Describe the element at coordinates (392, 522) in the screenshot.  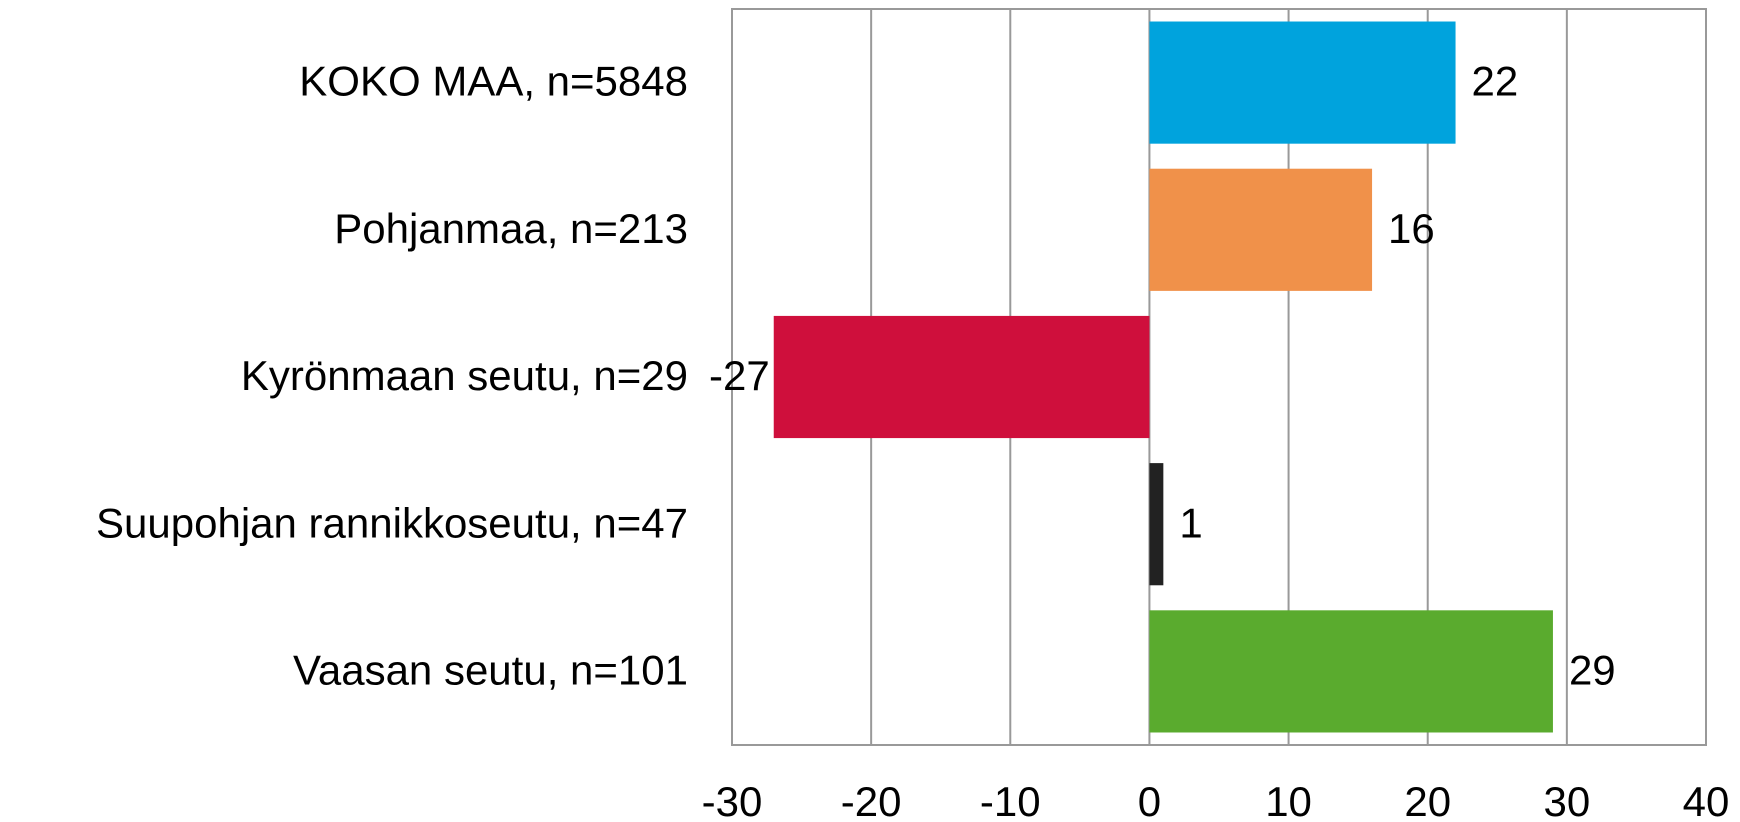
I see `y-tick-label: Suupohjan rannikkoseutu, n=47` at that location.